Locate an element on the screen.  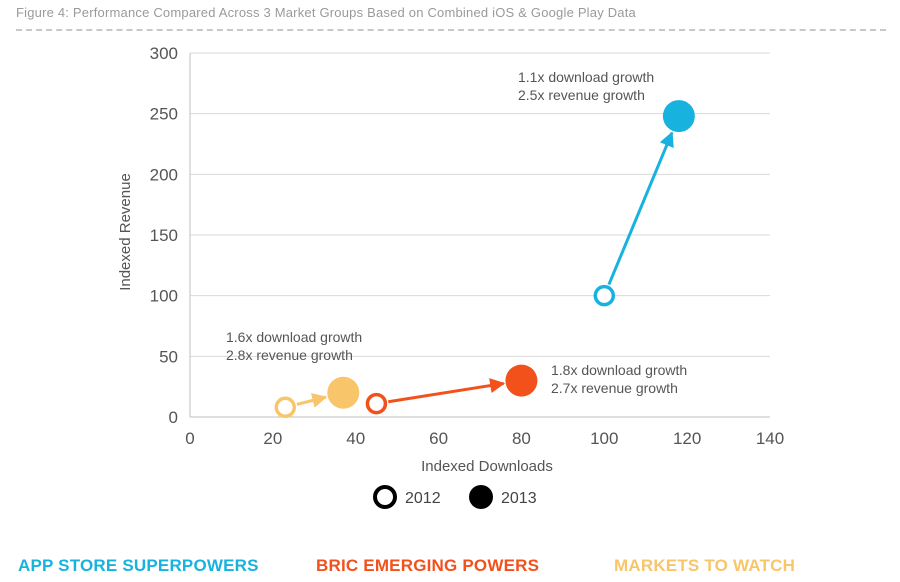
annotation-text: 2.7x revenue growth is located at coordinates (614, 388).